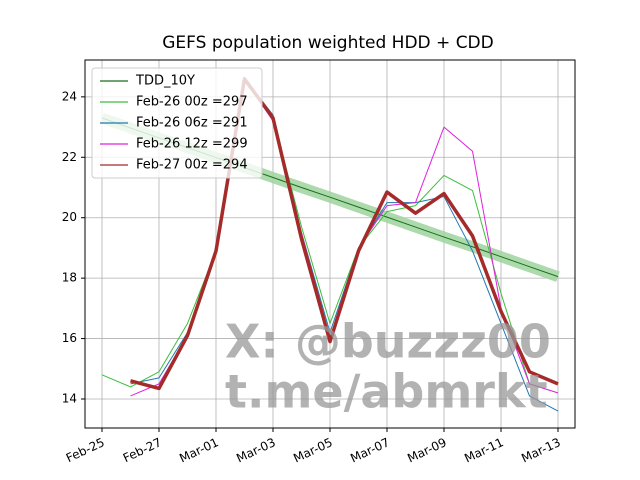  What do you see at coordinates (69, 157) in the screenshot?
I see `y-tick-label: 22` at bounding box center [69, 157].